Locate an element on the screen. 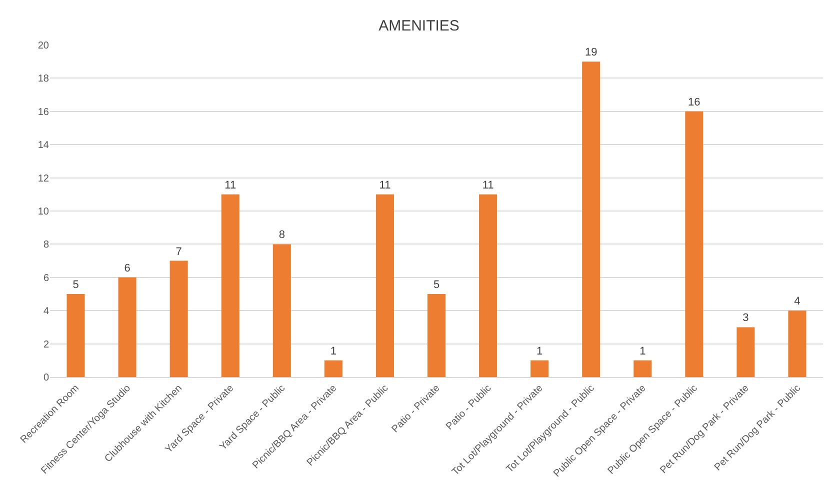 This screenshot has height=502, width=838. chart-title: AMENITIES is located at coordinates (419, 26).